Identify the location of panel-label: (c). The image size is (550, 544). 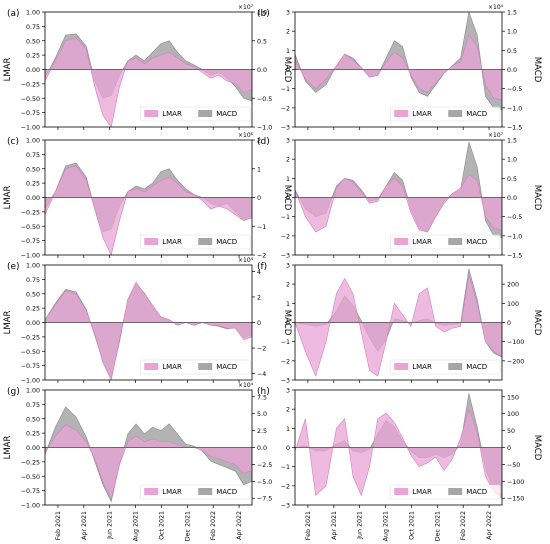
(13, 142).